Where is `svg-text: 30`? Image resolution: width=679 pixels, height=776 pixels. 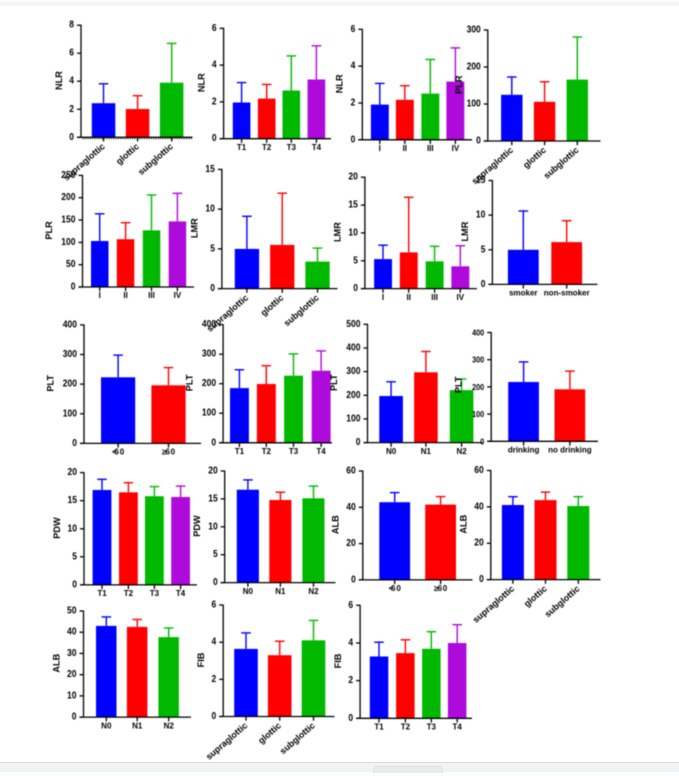
svg-text: 30 is located at coordinates (72, 653).